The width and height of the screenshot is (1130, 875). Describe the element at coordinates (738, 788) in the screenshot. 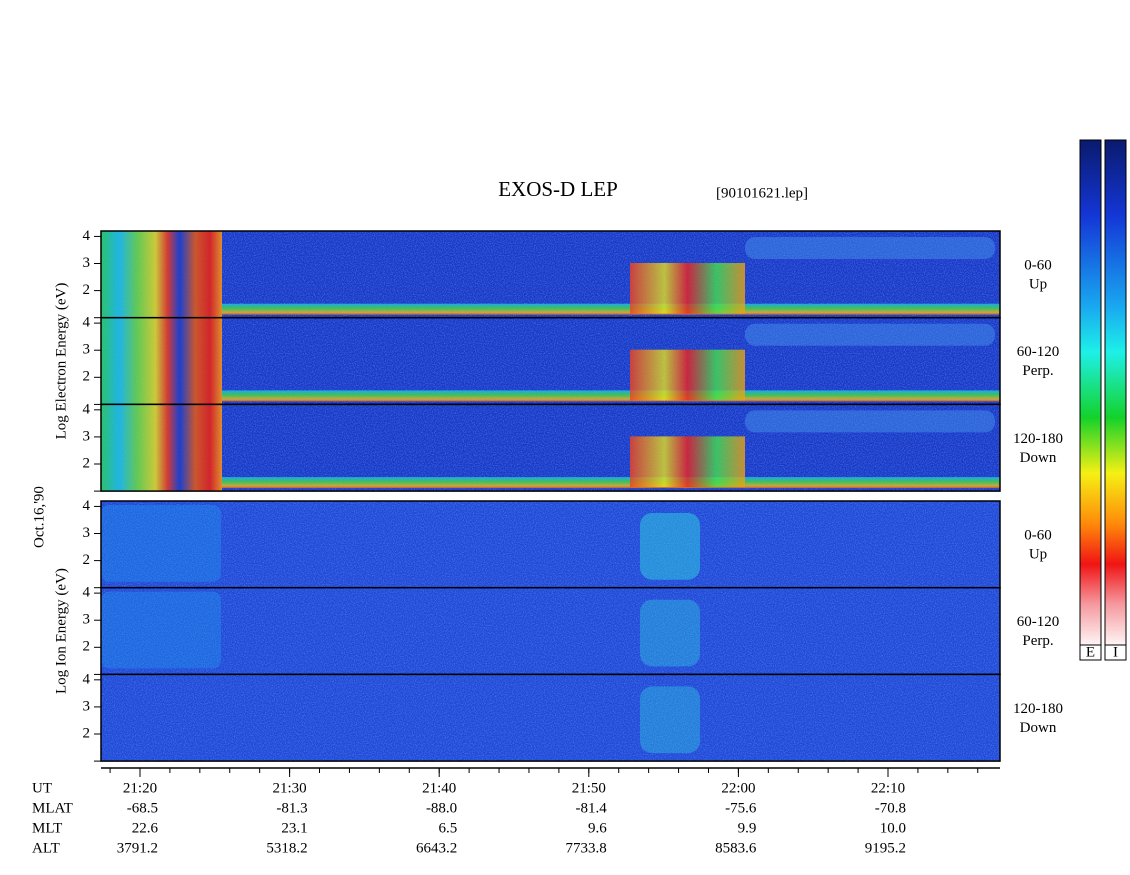

I see `time-label: 22:00` at that location.